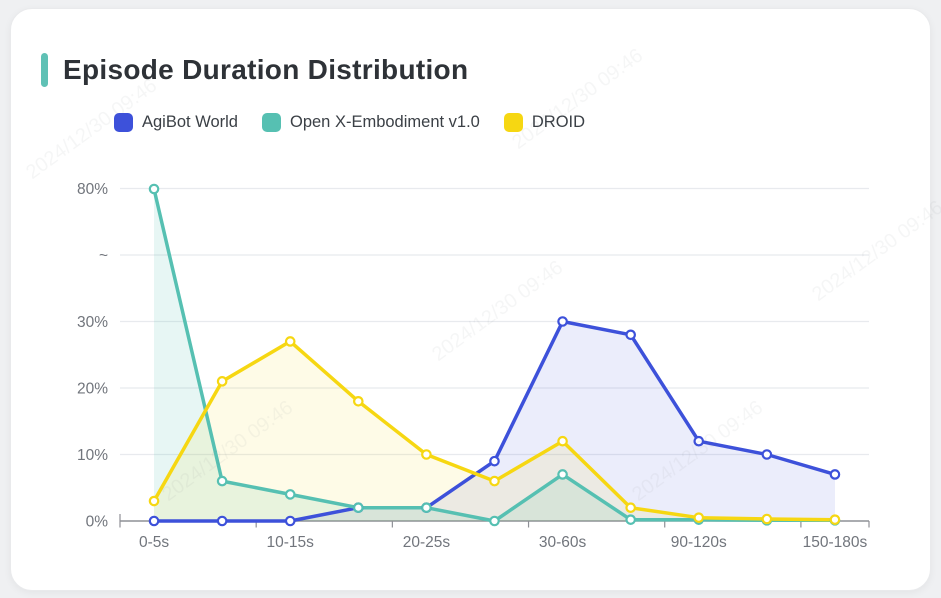  Describe the element at coordinates (92, 322) in the screenshot. I see `y-axis-label: 30%` at that location.